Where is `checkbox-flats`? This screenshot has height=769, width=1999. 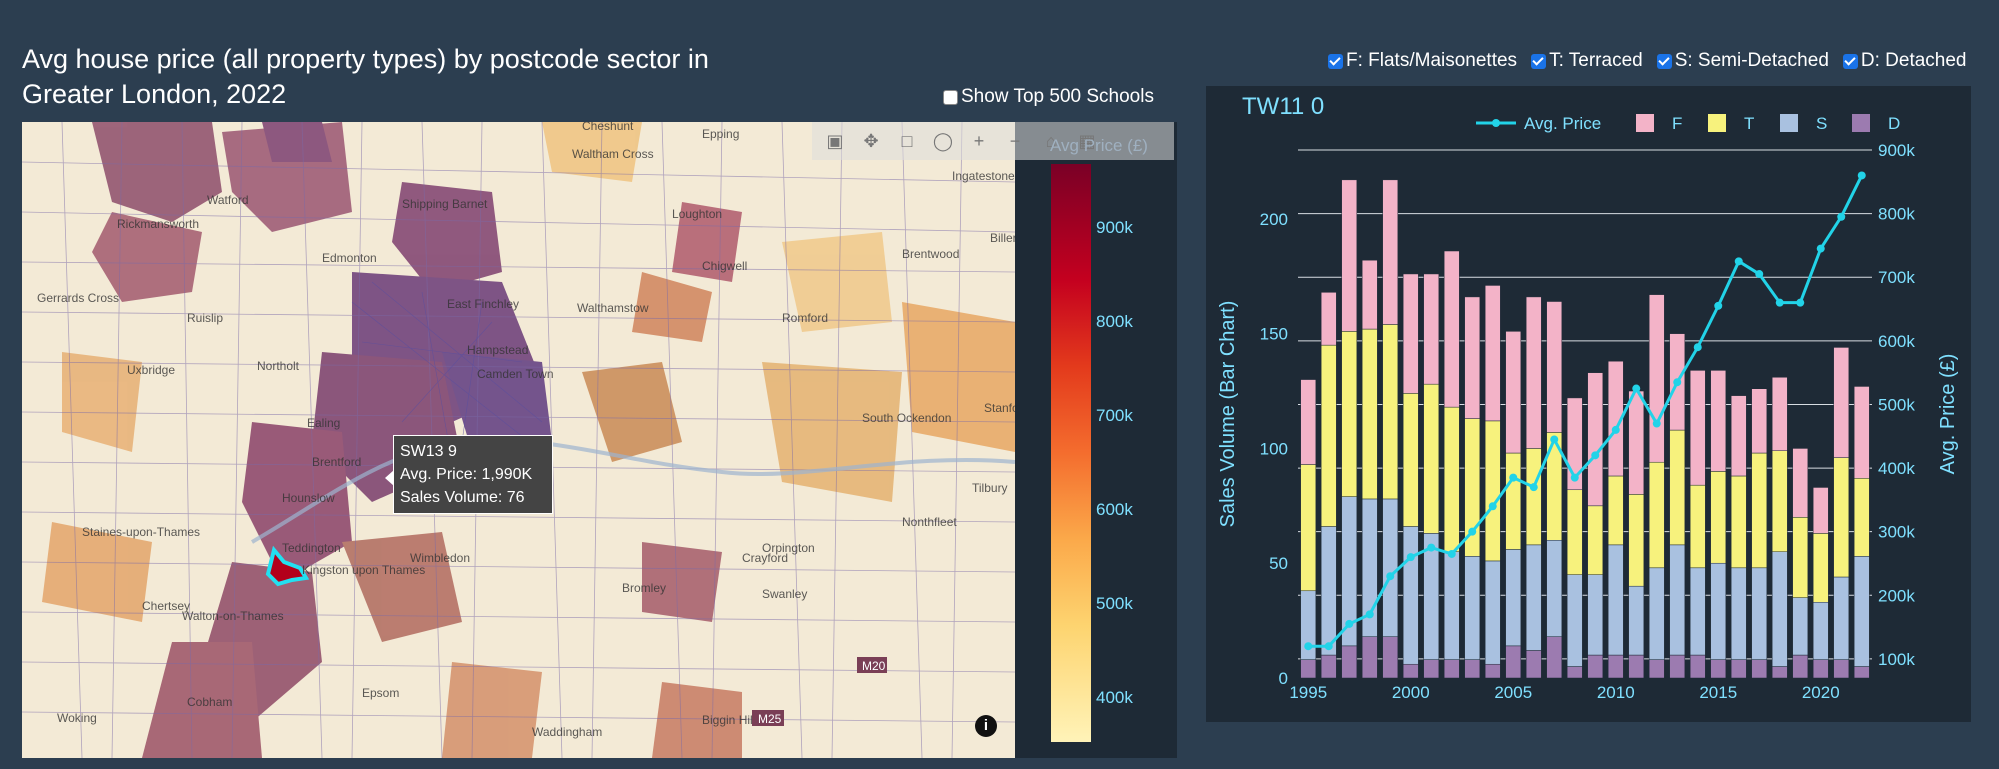 checkbox-flats is located at coordinates (1335, 61).